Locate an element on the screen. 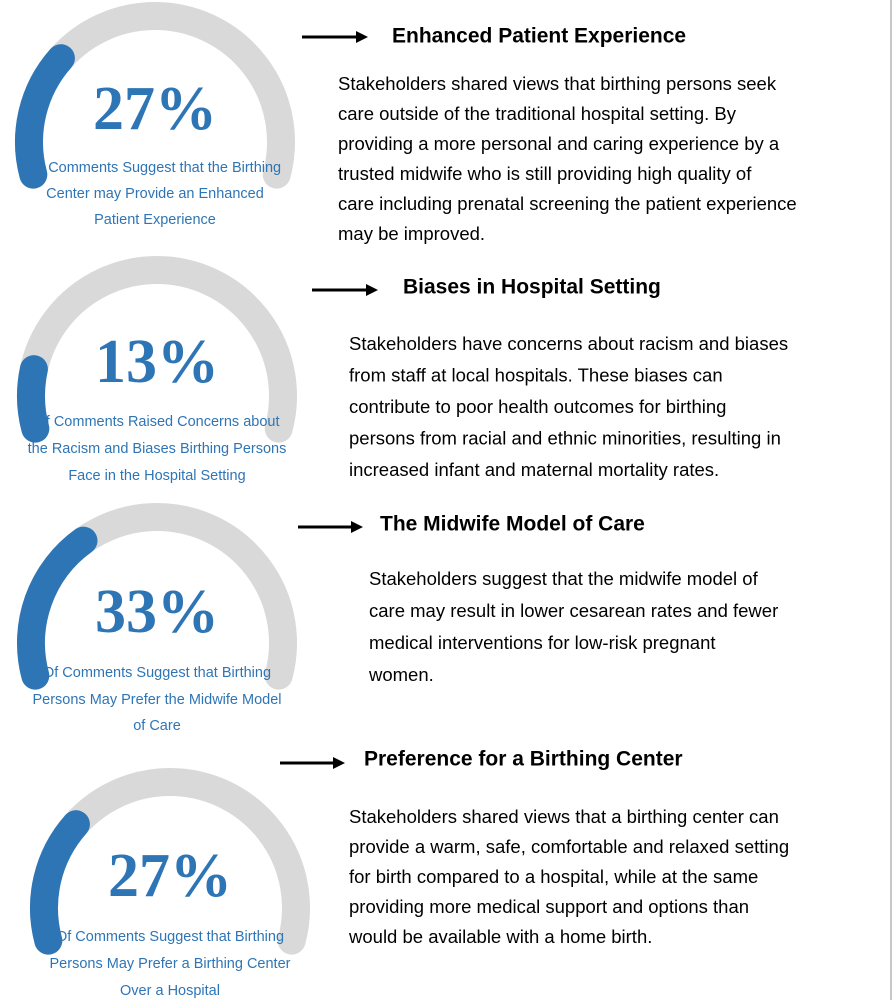 The height and width of the screenshot is (1000, 894). gauge-caption: Persons May Prefer a Birthing Center is located at coordinates (170, 964).